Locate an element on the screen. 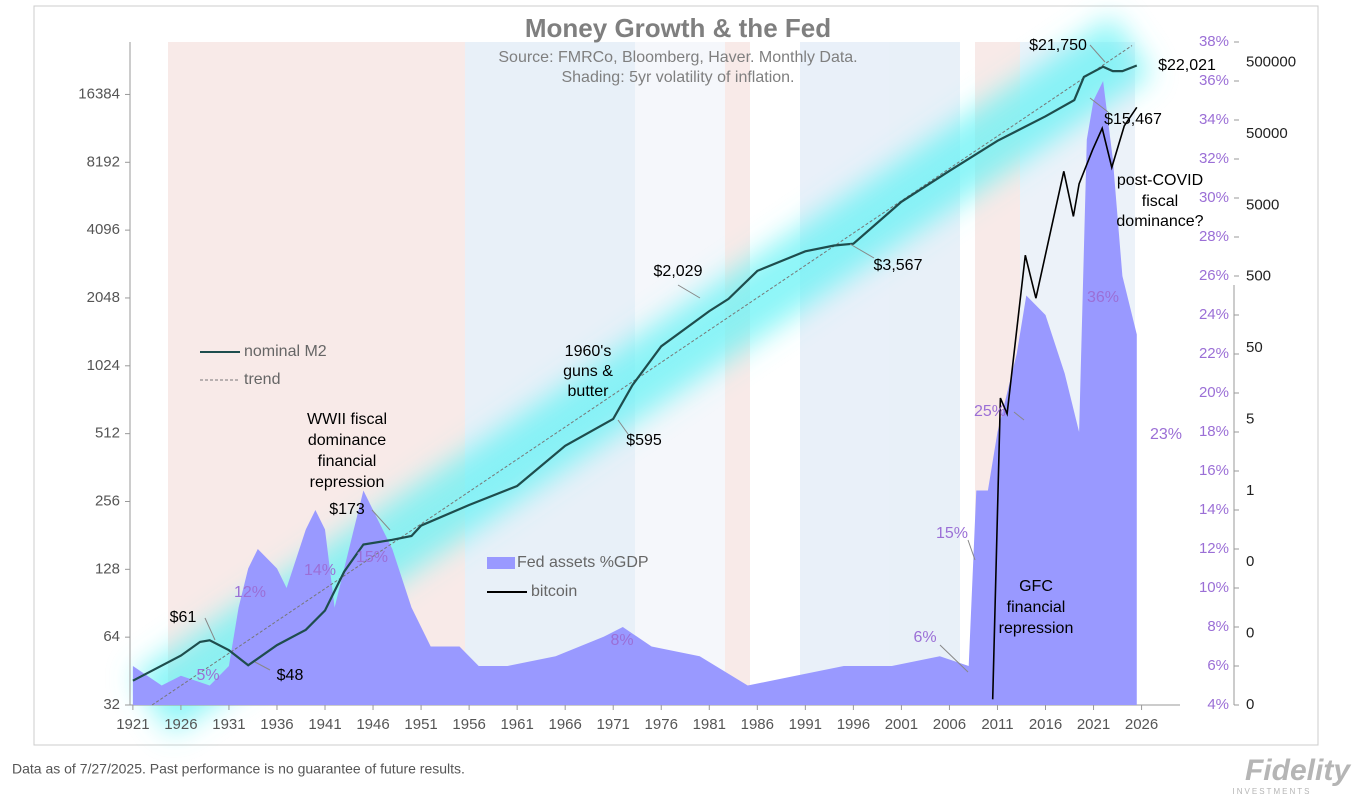 This screenshot has height=796, width=1359. y2-tick-label: 22% is located at coordinates (1214, 353).